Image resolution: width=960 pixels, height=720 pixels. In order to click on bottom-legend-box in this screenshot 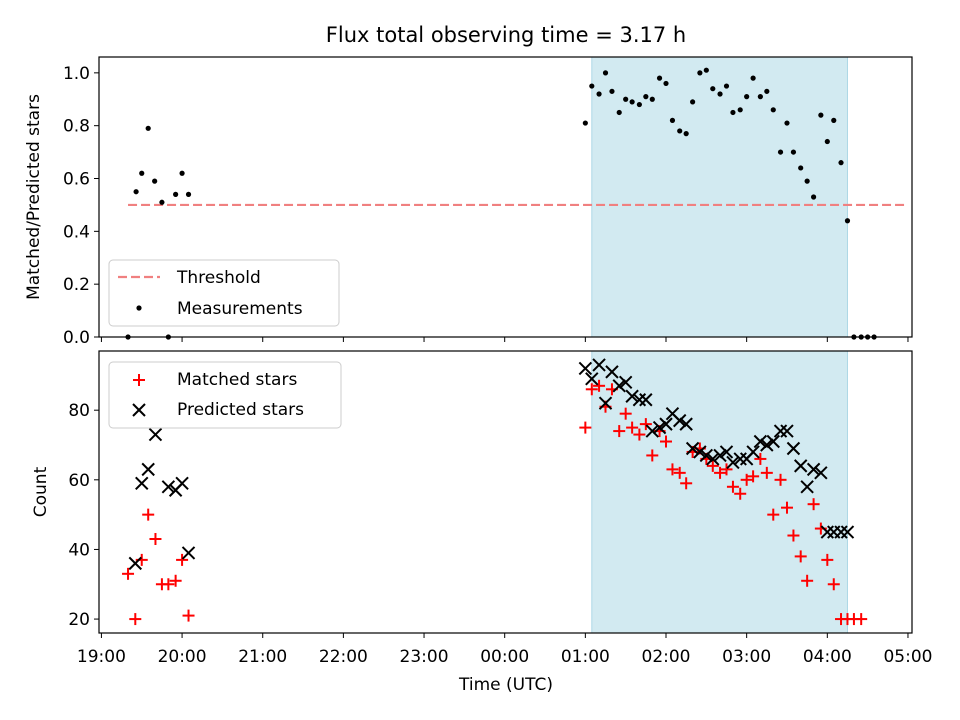, I will do `click(225, 395)`.